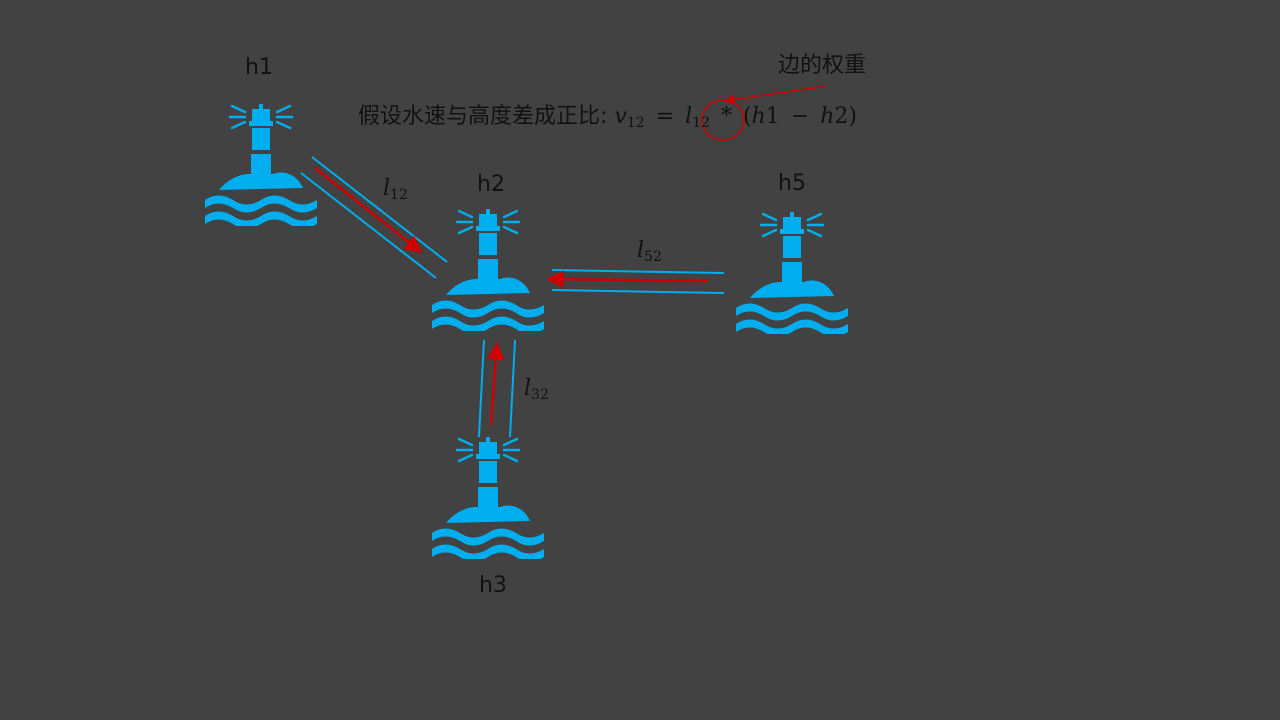 The width and height of the screenshot is (1280, 720). I want to click on annotation-marks, so click(764, 113).